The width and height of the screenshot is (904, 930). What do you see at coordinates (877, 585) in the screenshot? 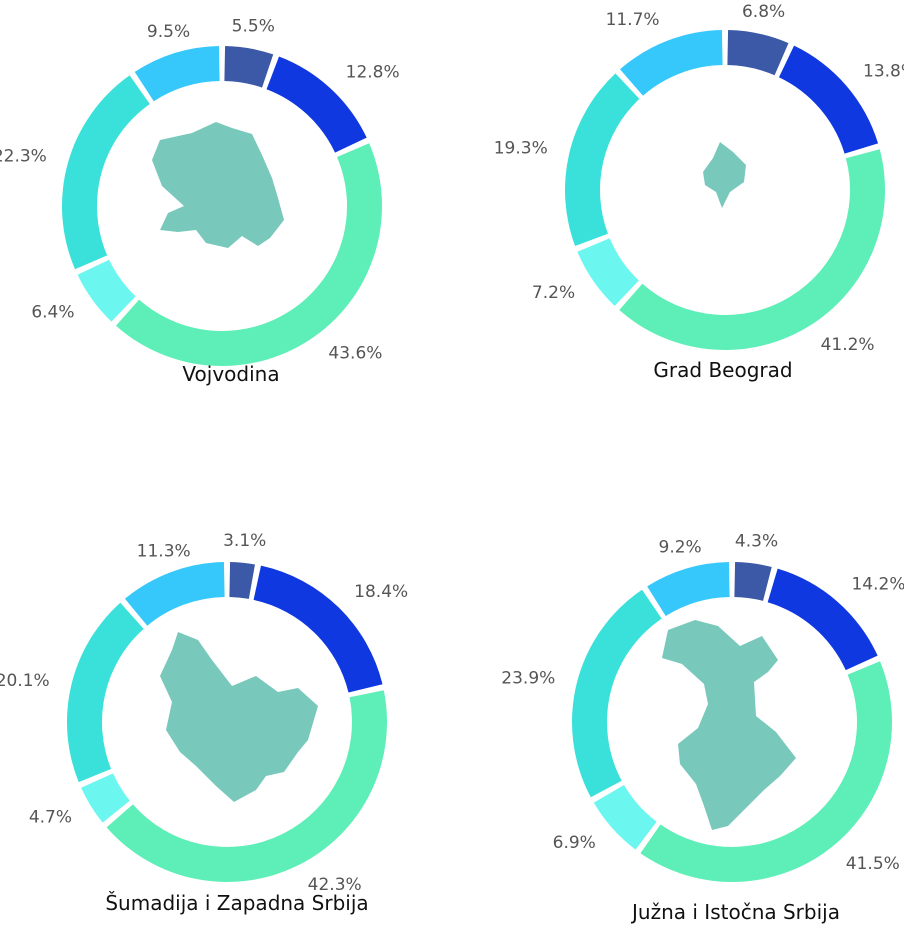
I see `percent-label-juzna-i-istocna-srbija-2: 14.2%` at bounding box center [877, 585].